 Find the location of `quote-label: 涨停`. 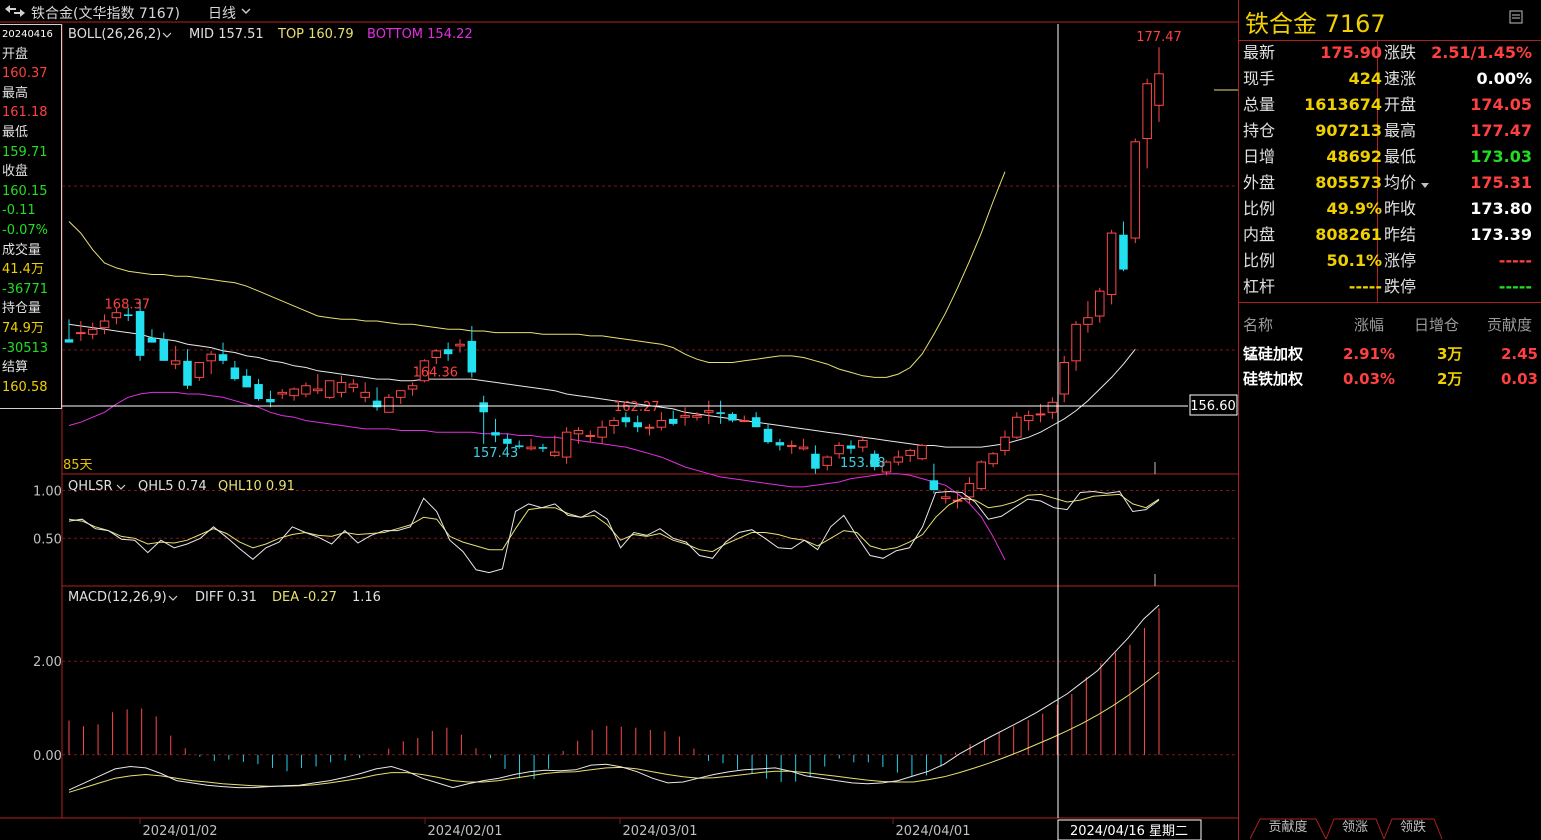

quote-label: 涨停 is located at coordinates (1400, 260).